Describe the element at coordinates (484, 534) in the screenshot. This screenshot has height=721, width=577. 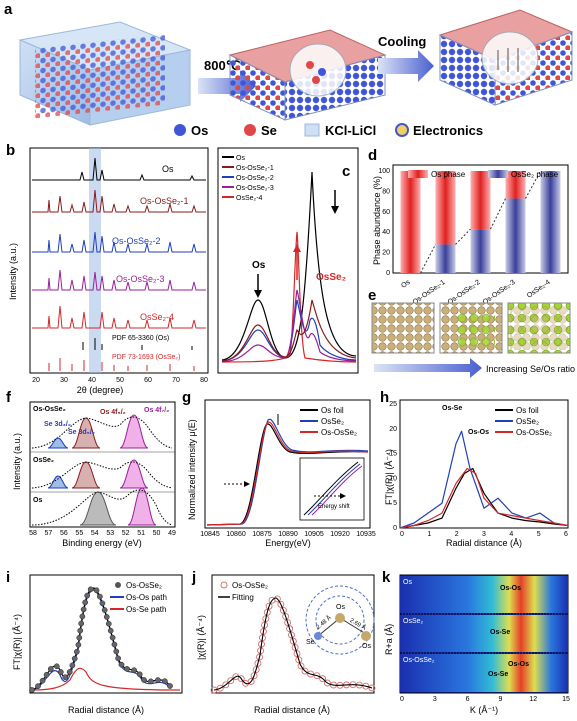
I see `panel-h-xticks: 0 1 2 3 4 5 6` at that location.